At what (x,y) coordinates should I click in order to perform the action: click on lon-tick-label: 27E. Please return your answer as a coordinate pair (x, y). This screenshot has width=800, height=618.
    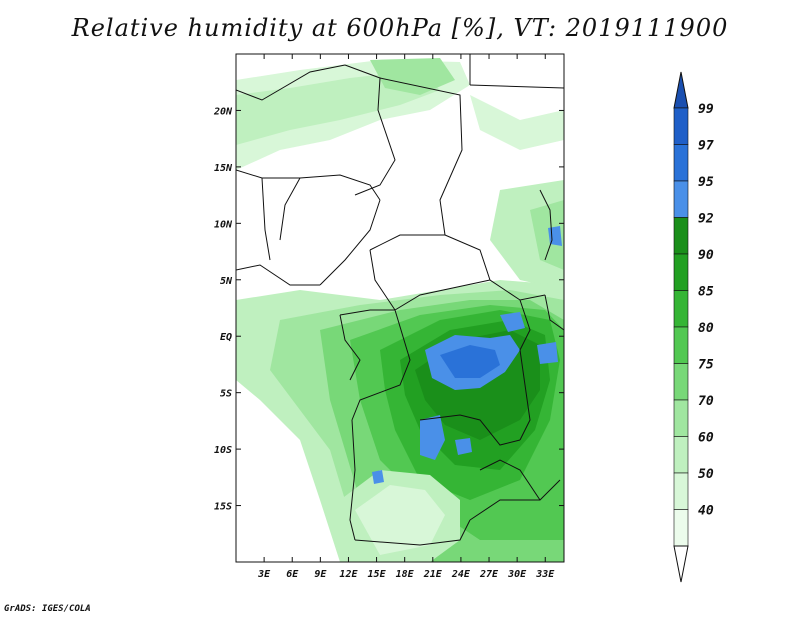
    Looking at the image, I should click on (489, 574).